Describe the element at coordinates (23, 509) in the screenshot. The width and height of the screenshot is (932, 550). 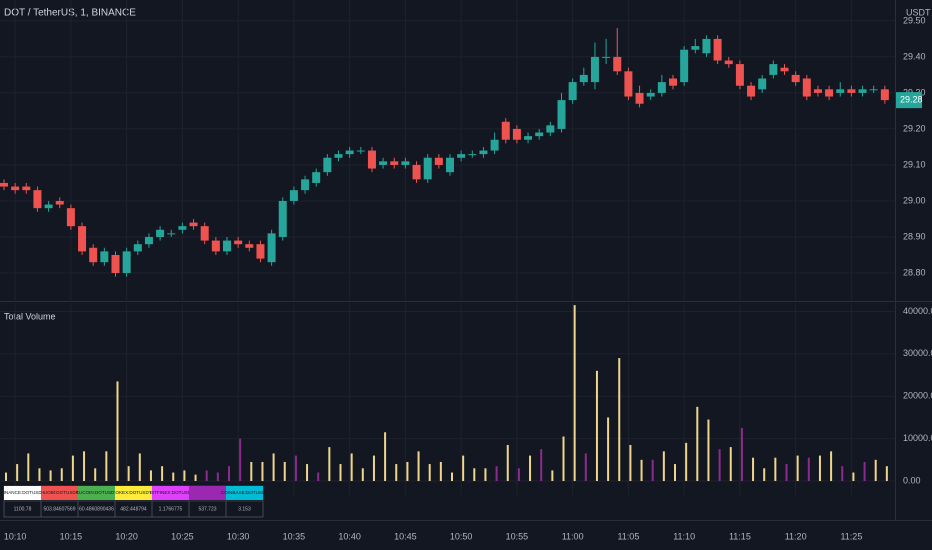
I see `table-value: 1100.78` at that location.